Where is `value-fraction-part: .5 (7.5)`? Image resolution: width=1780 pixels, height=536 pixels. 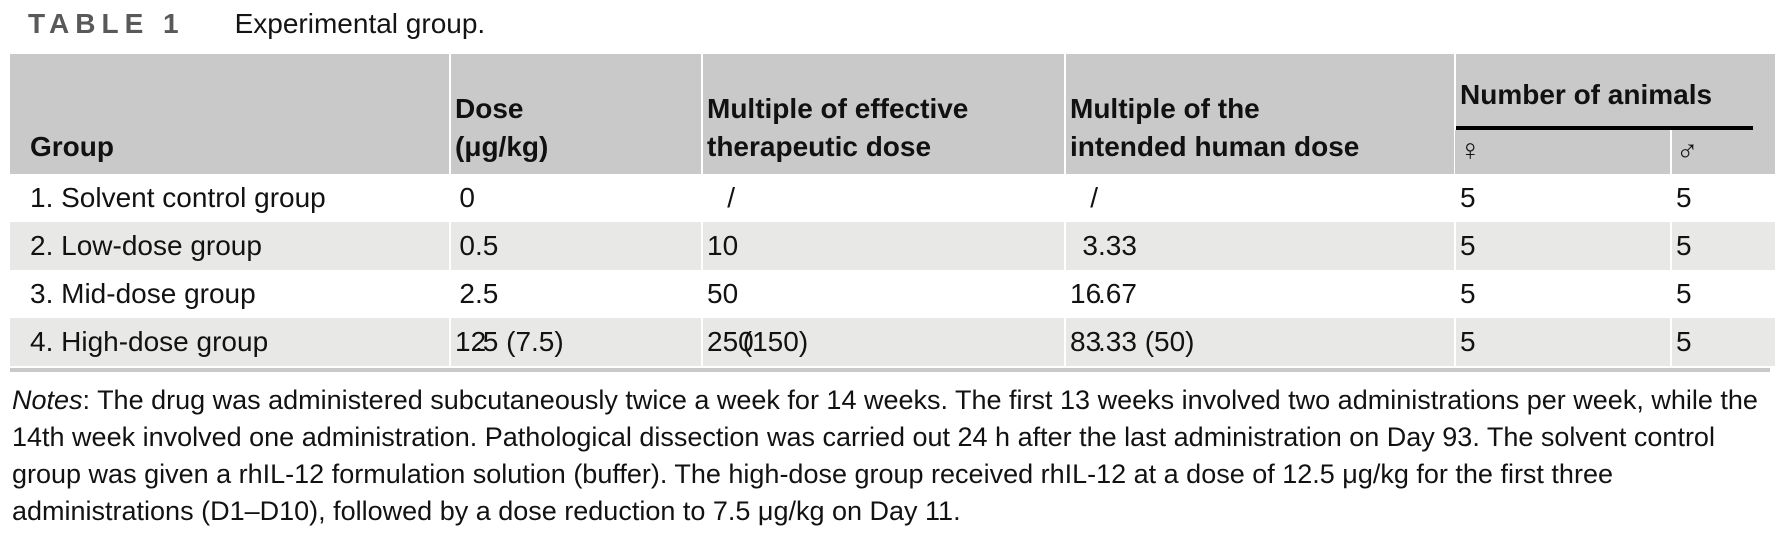 value-fraction-part: .5 (7.5) is located at coordinates (519, 341).